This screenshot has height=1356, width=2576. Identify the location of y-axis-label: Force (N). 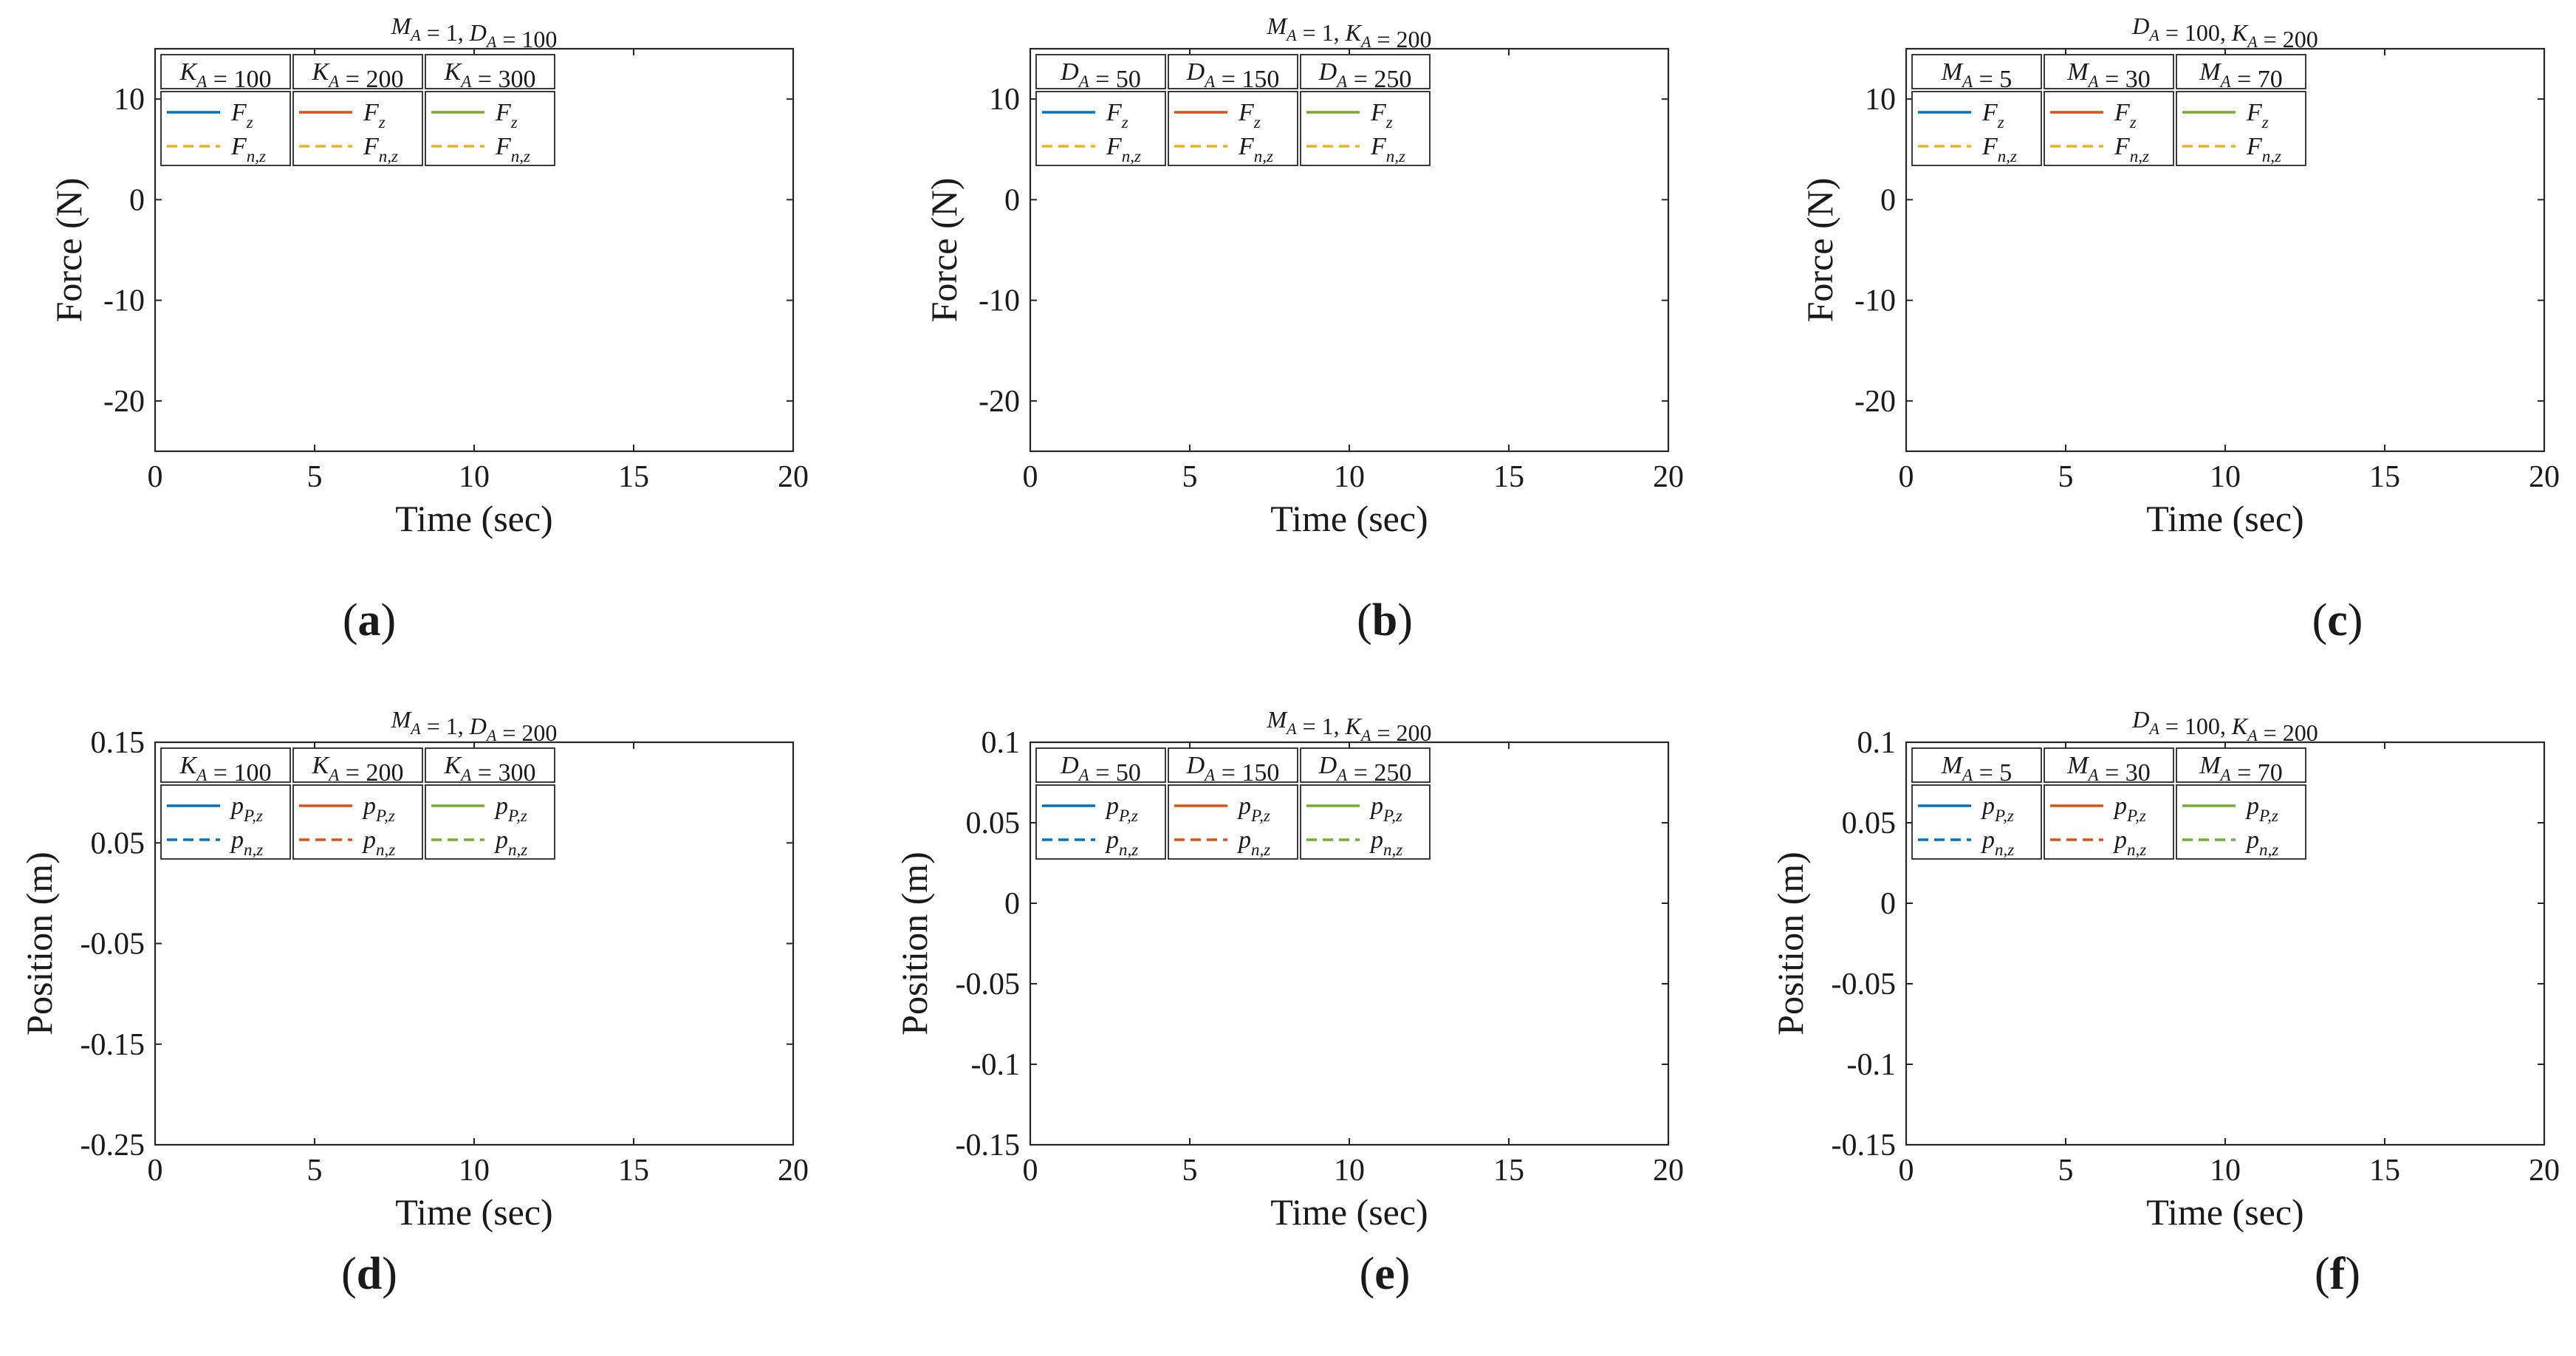
(944, 251).